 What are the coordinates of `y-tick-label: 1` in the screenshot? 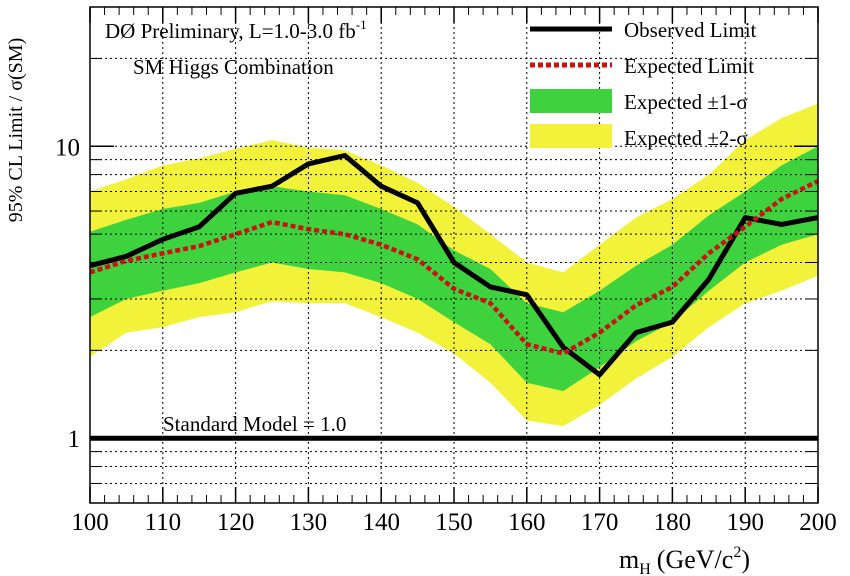 It's located at (74, 439).